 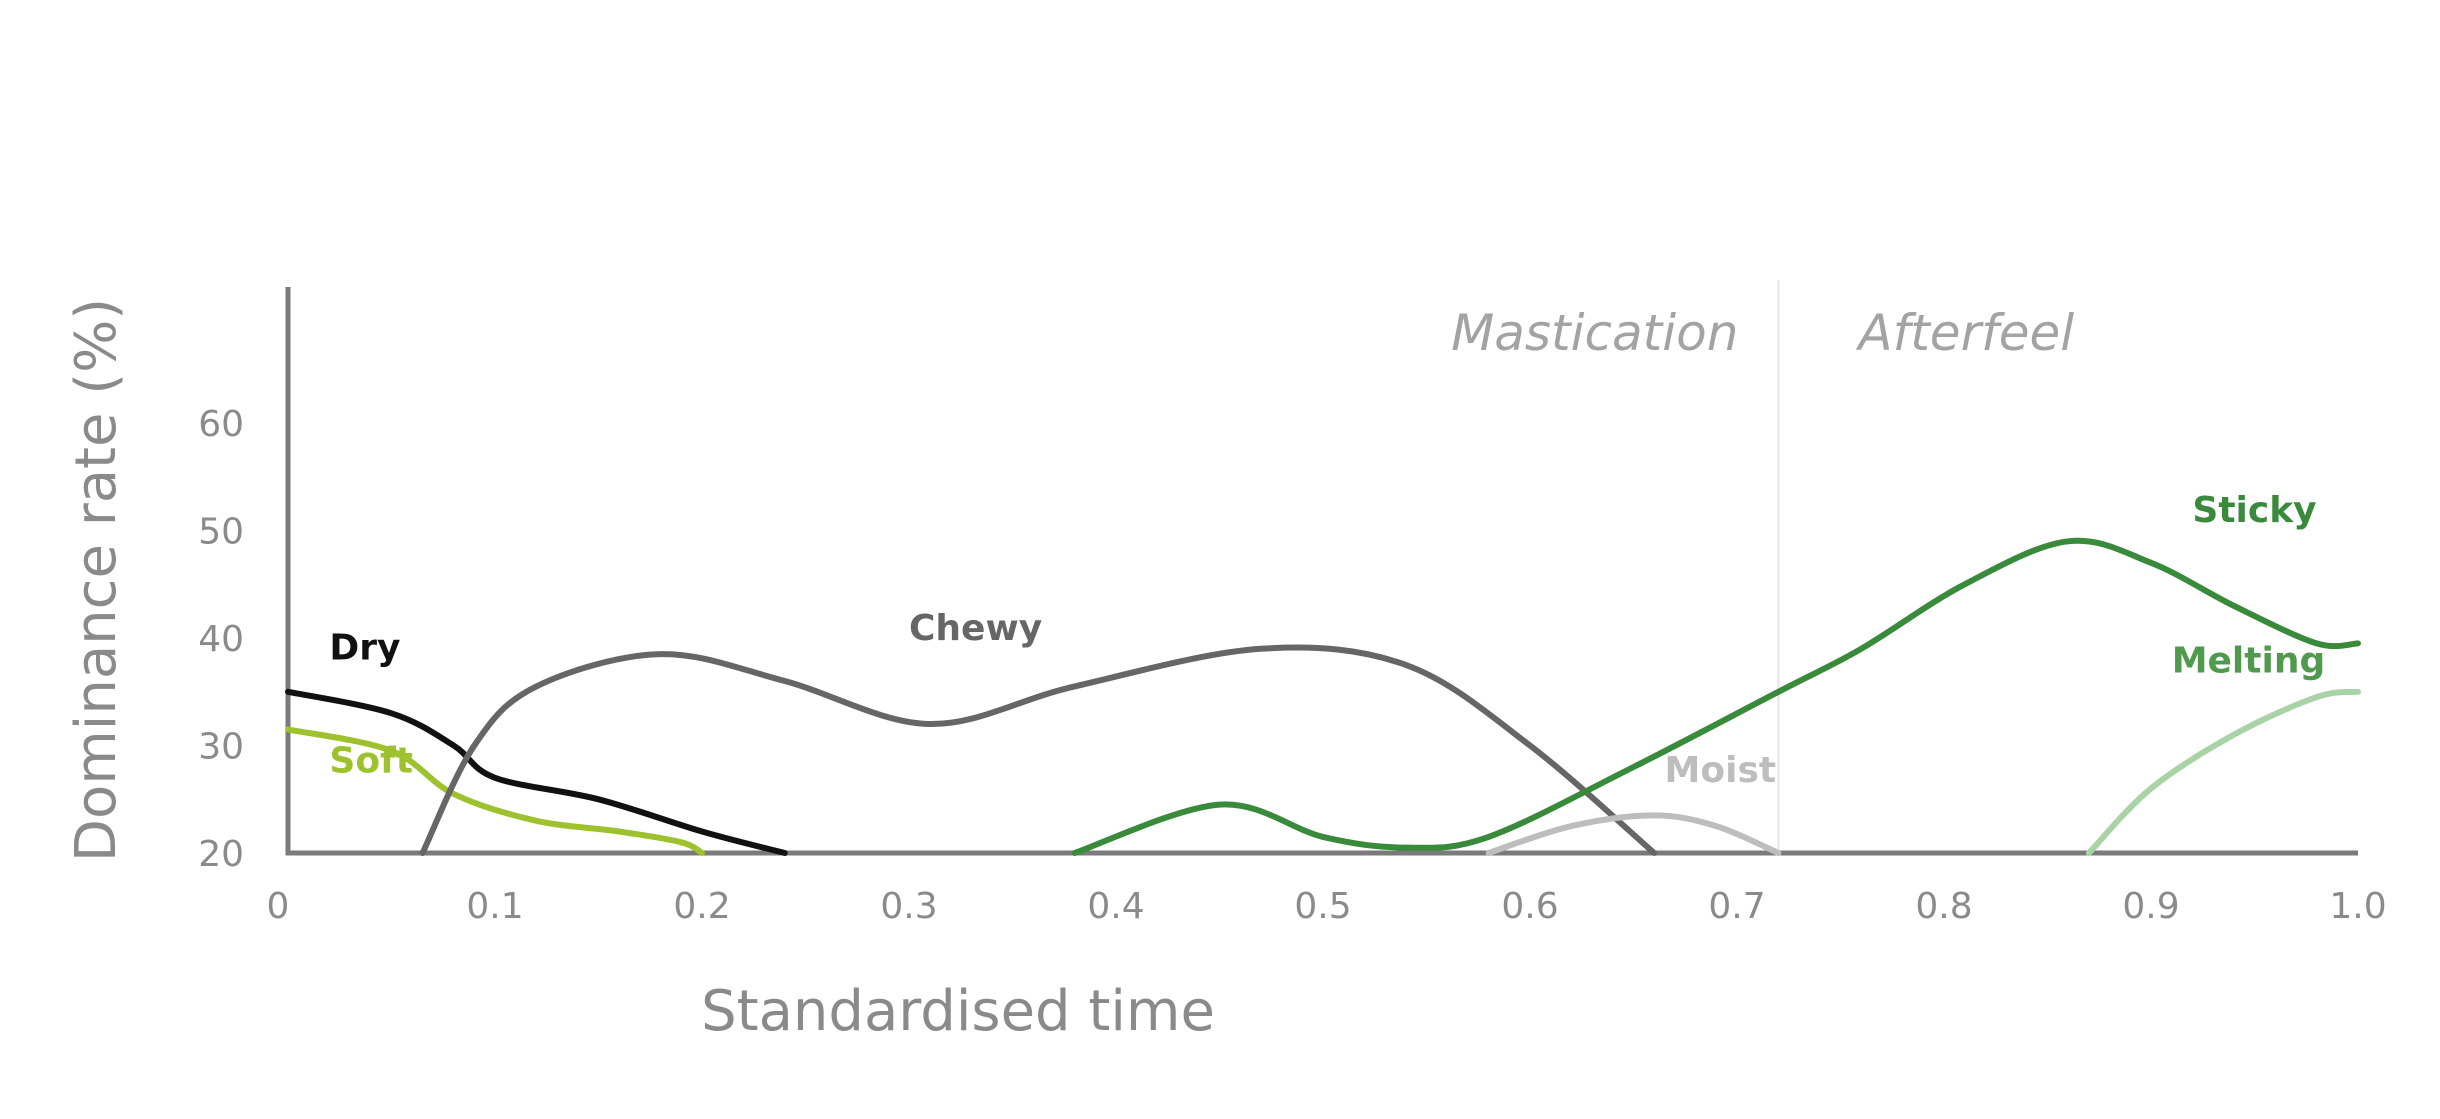 I want to click on x-tick-label: 0.7, so click(x=1736, y=906).